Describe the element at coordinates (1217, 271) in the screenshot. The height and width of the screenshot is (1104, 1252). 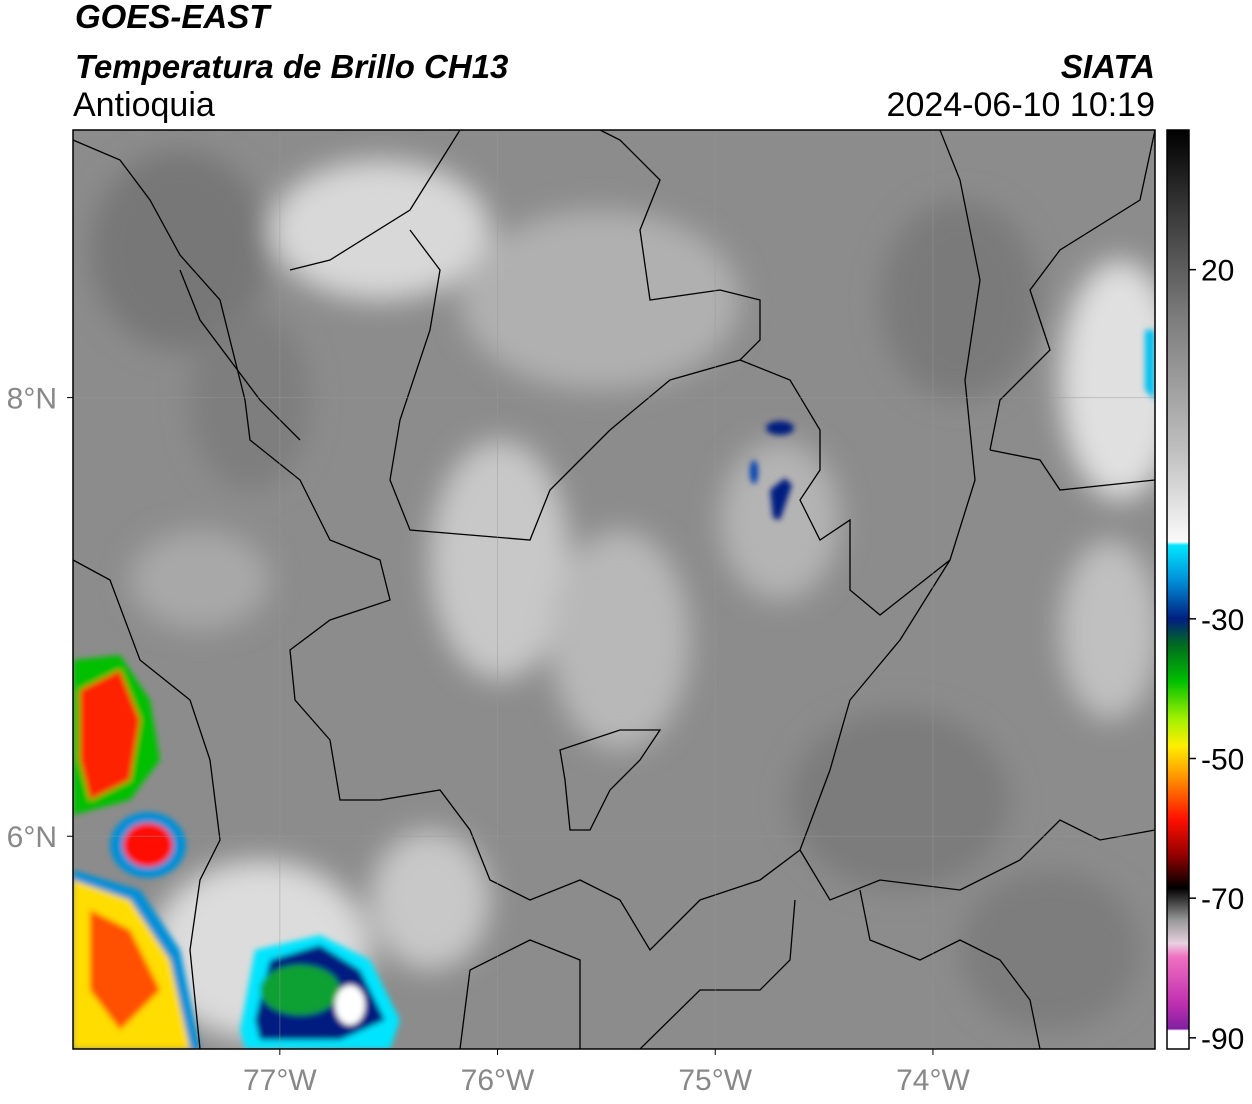
I see `colorbar-tick-label: 20` at that location.